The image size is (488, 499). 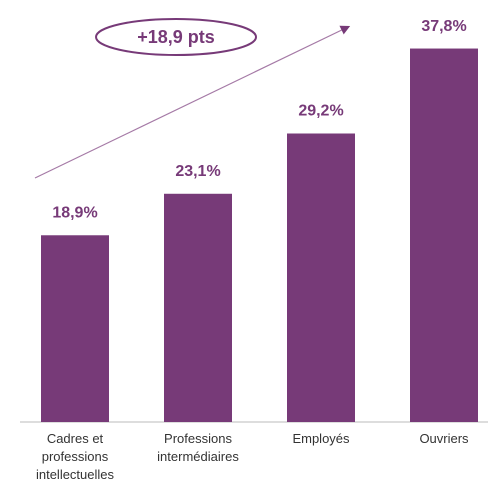 I want to click on x-tick-label: Ouvriers, so click(x=444, y=438).